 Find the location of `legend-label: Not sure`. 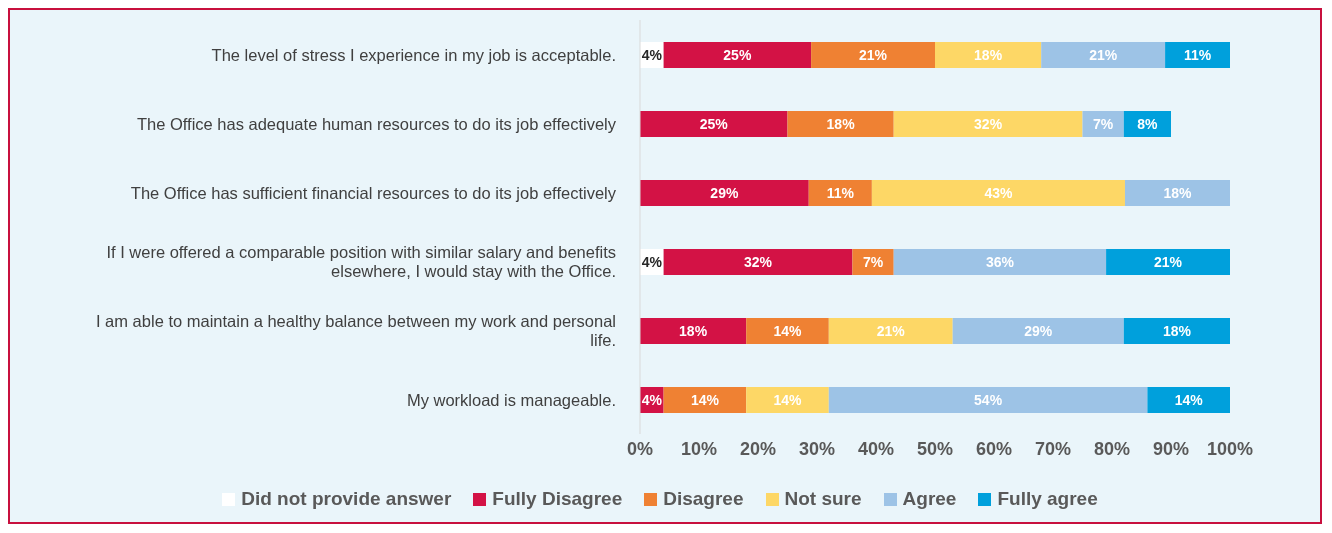

legend-label: Not sure is located at coordinates (823, 499).